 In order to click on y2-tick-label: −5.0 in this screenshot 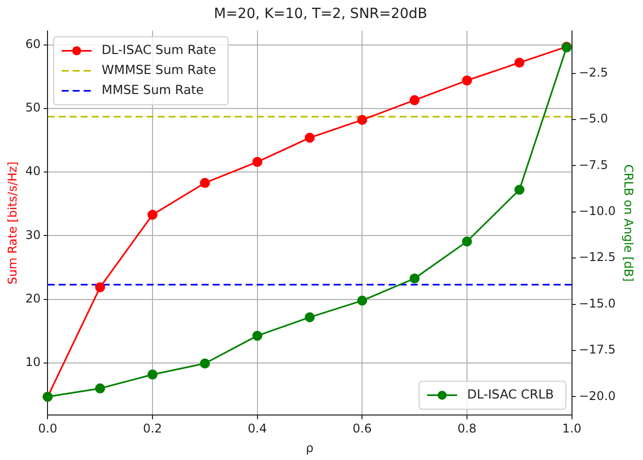, I will do `click(593, 119)`.